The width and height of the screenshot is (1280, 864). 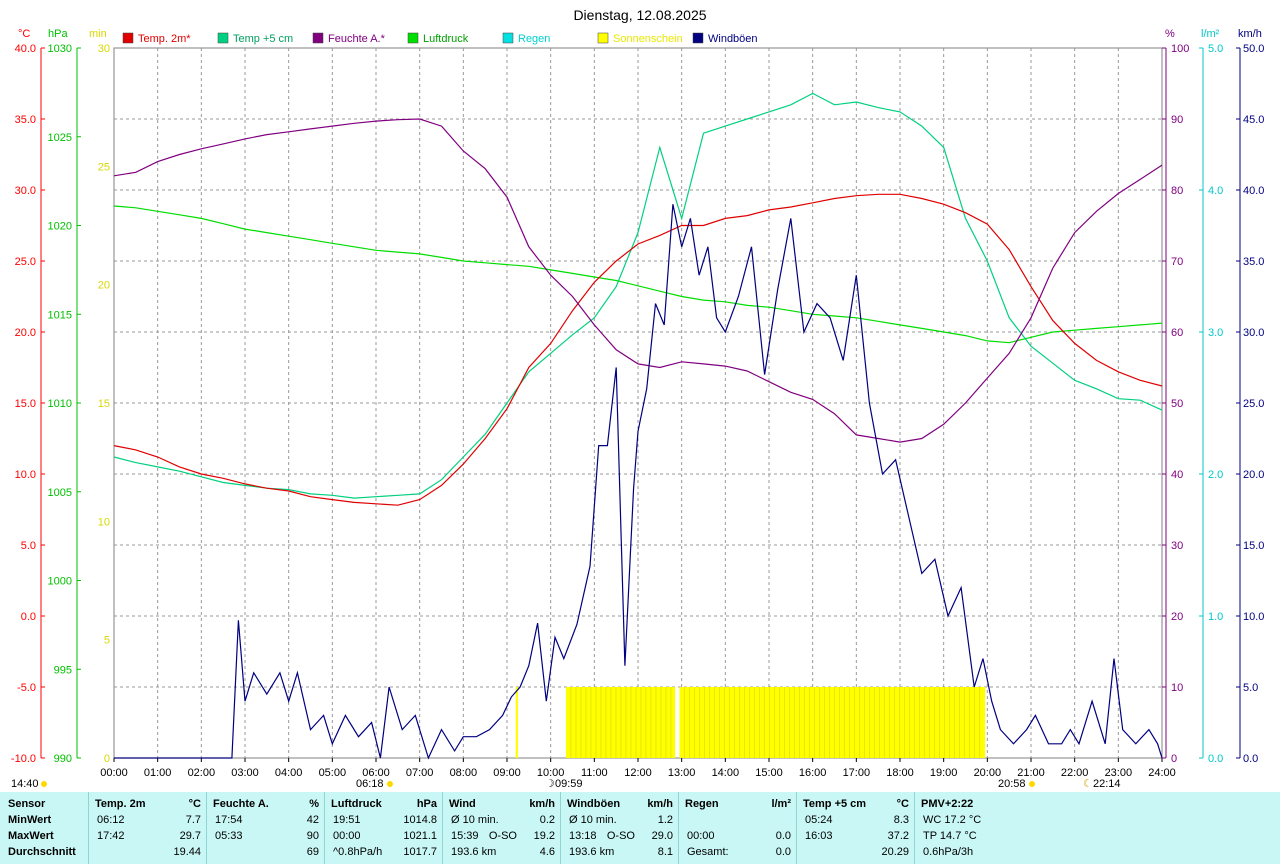 I want to click on x-tick-label: 06:00, so click(x=376, y=773).